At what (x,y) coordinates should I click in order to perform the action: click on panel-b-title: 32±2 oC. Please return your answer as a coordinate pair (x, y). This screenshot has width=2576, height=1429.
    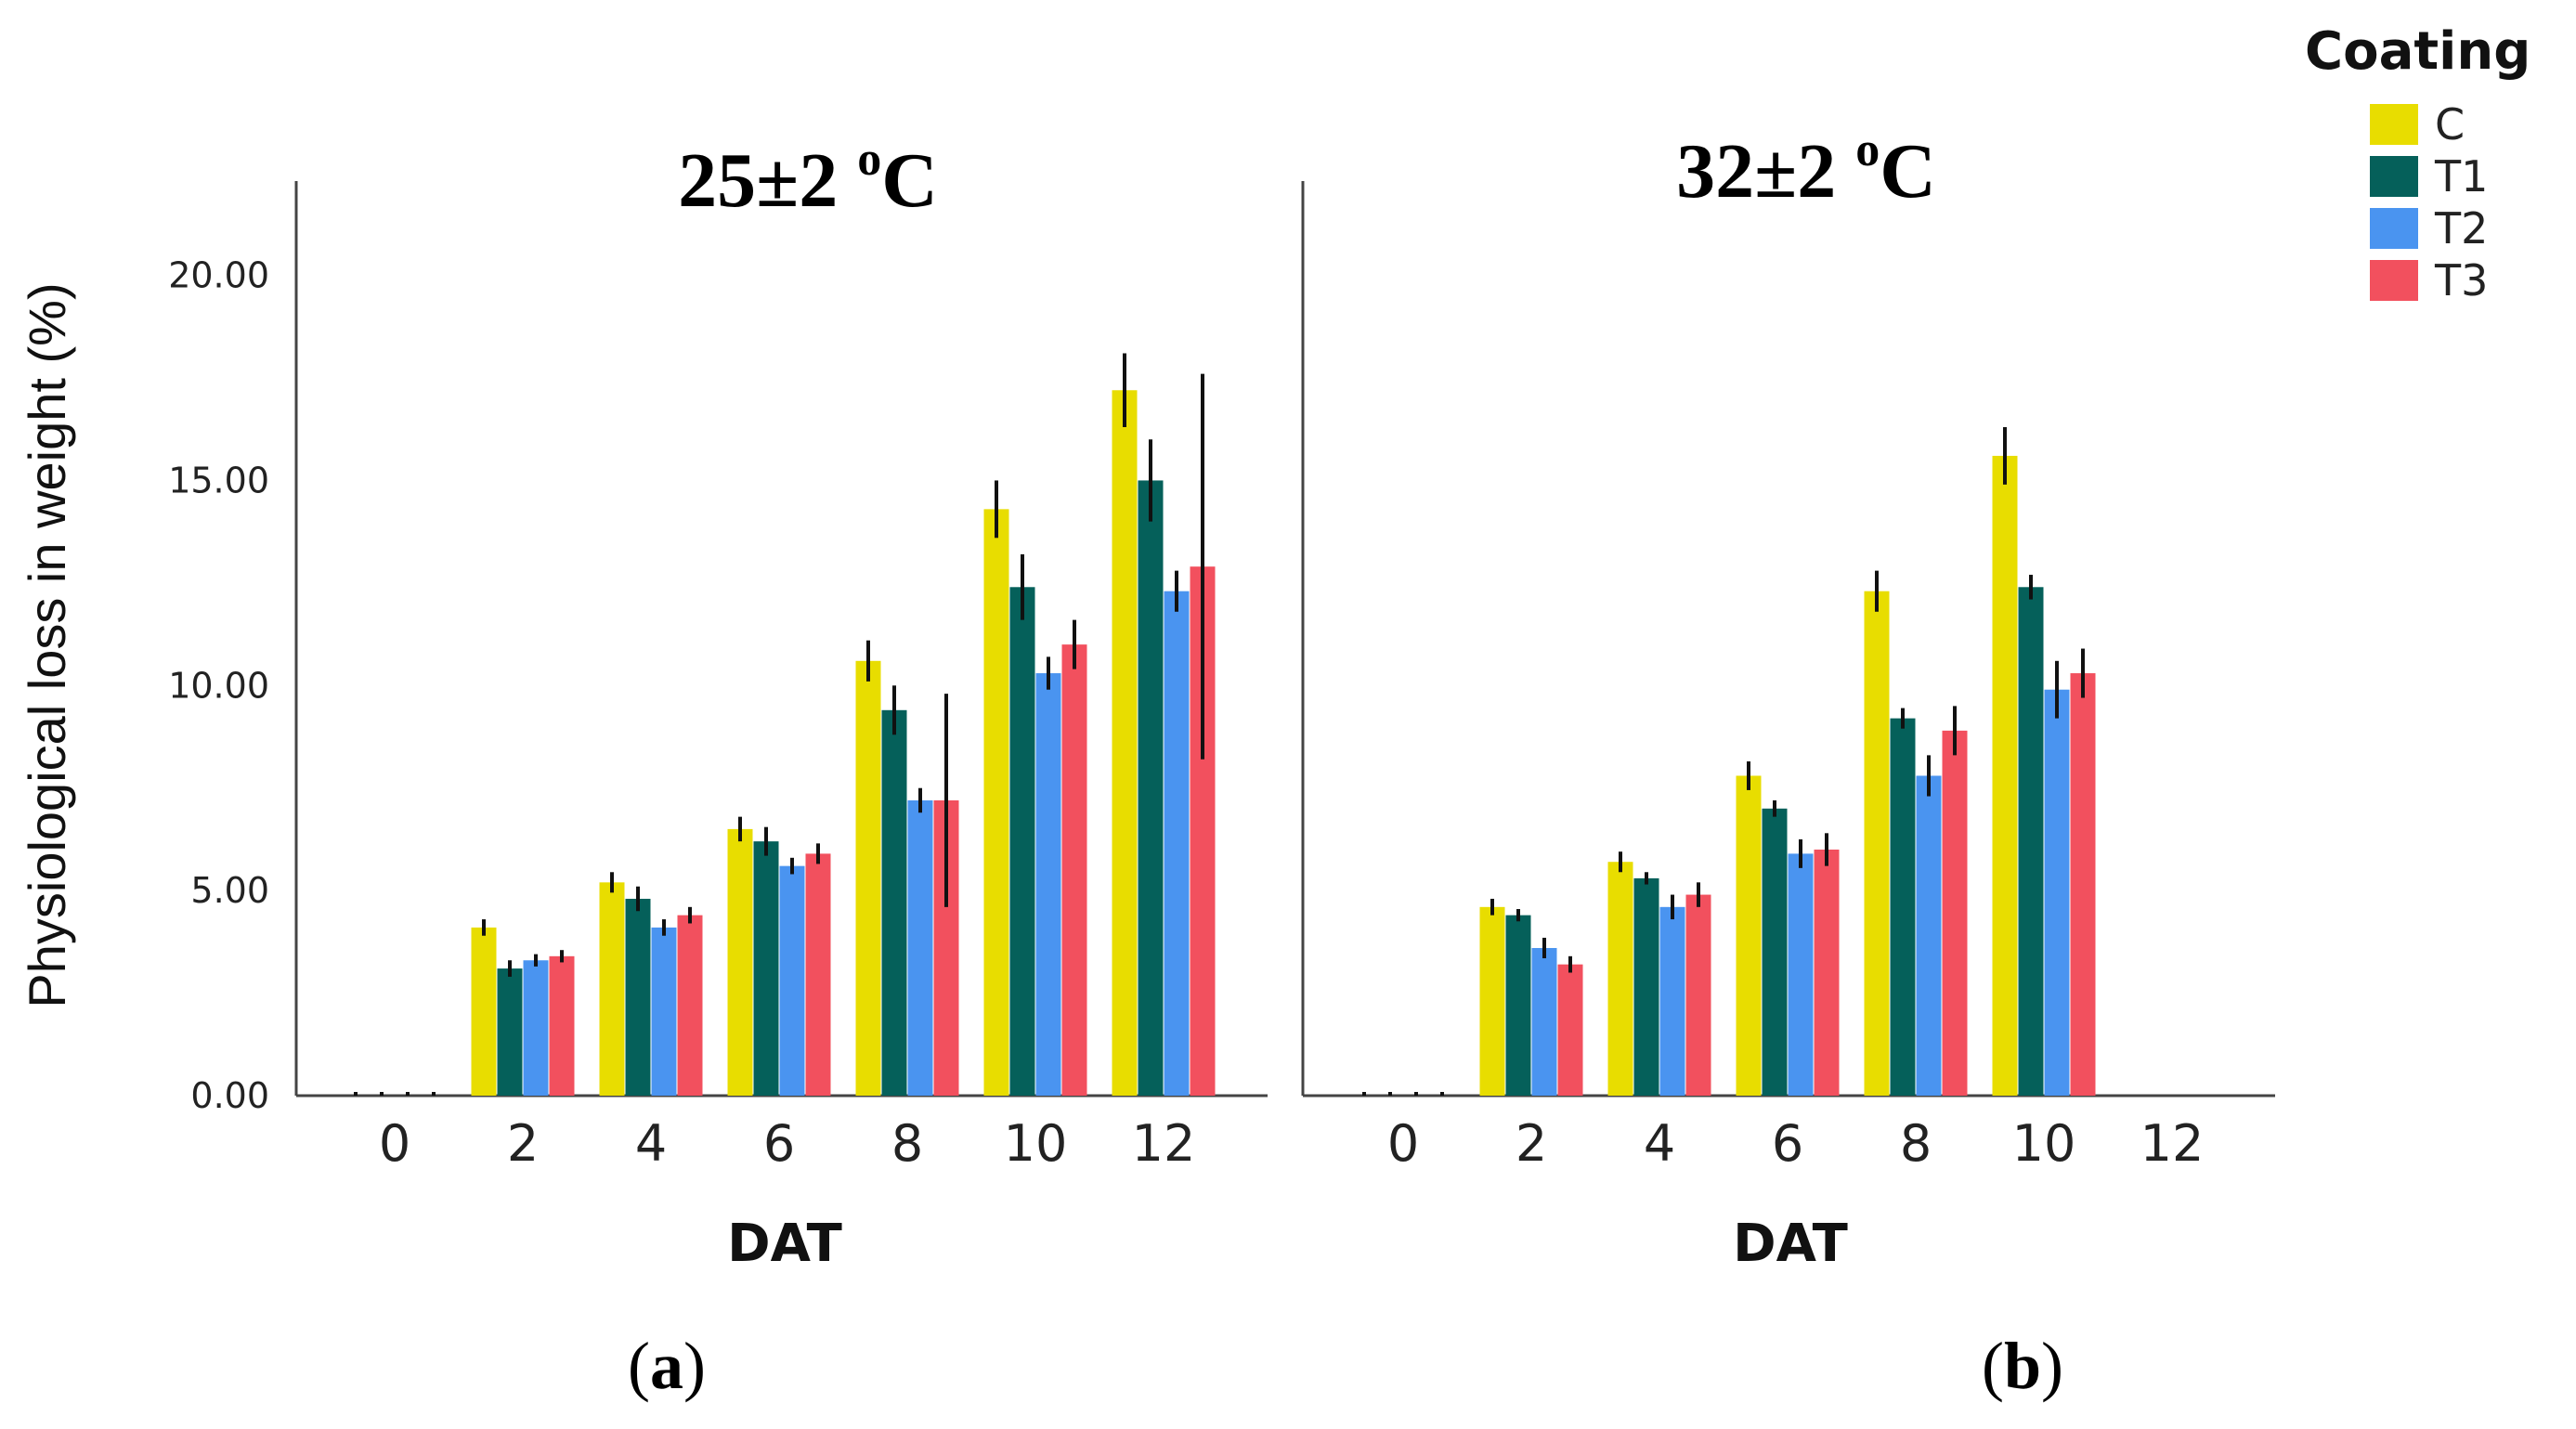
    Looking at the image, I should click on (1806, 168).